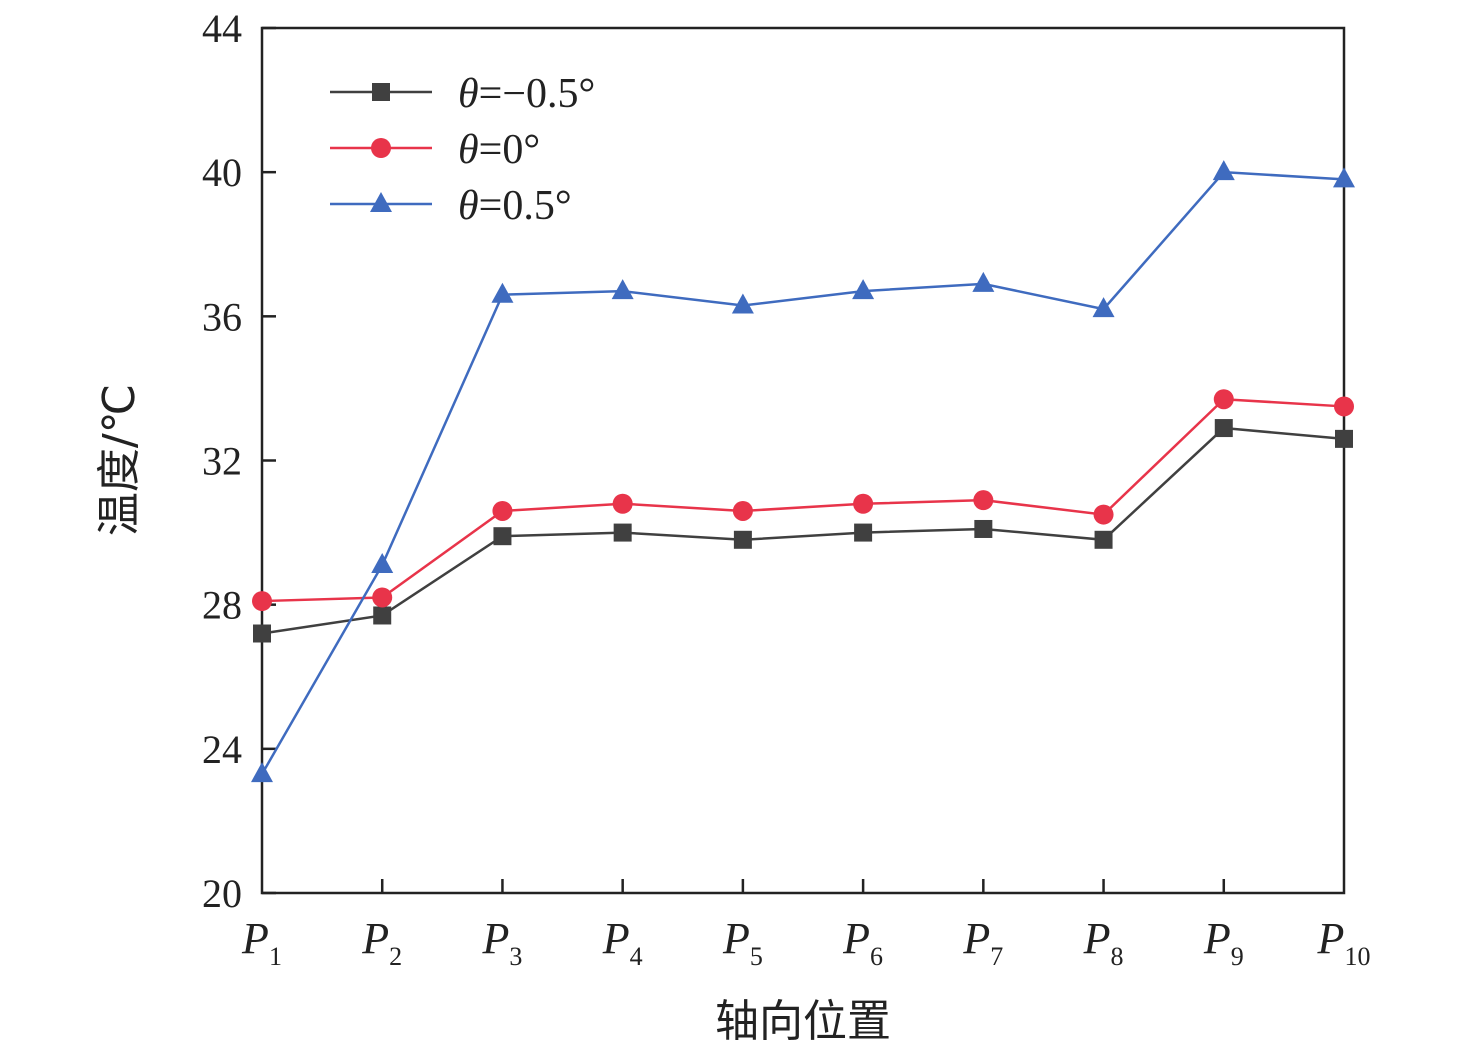 This screenshot has height=1054, width=1476. I want to click on legend-label: θ=0°, so click(499, 150).